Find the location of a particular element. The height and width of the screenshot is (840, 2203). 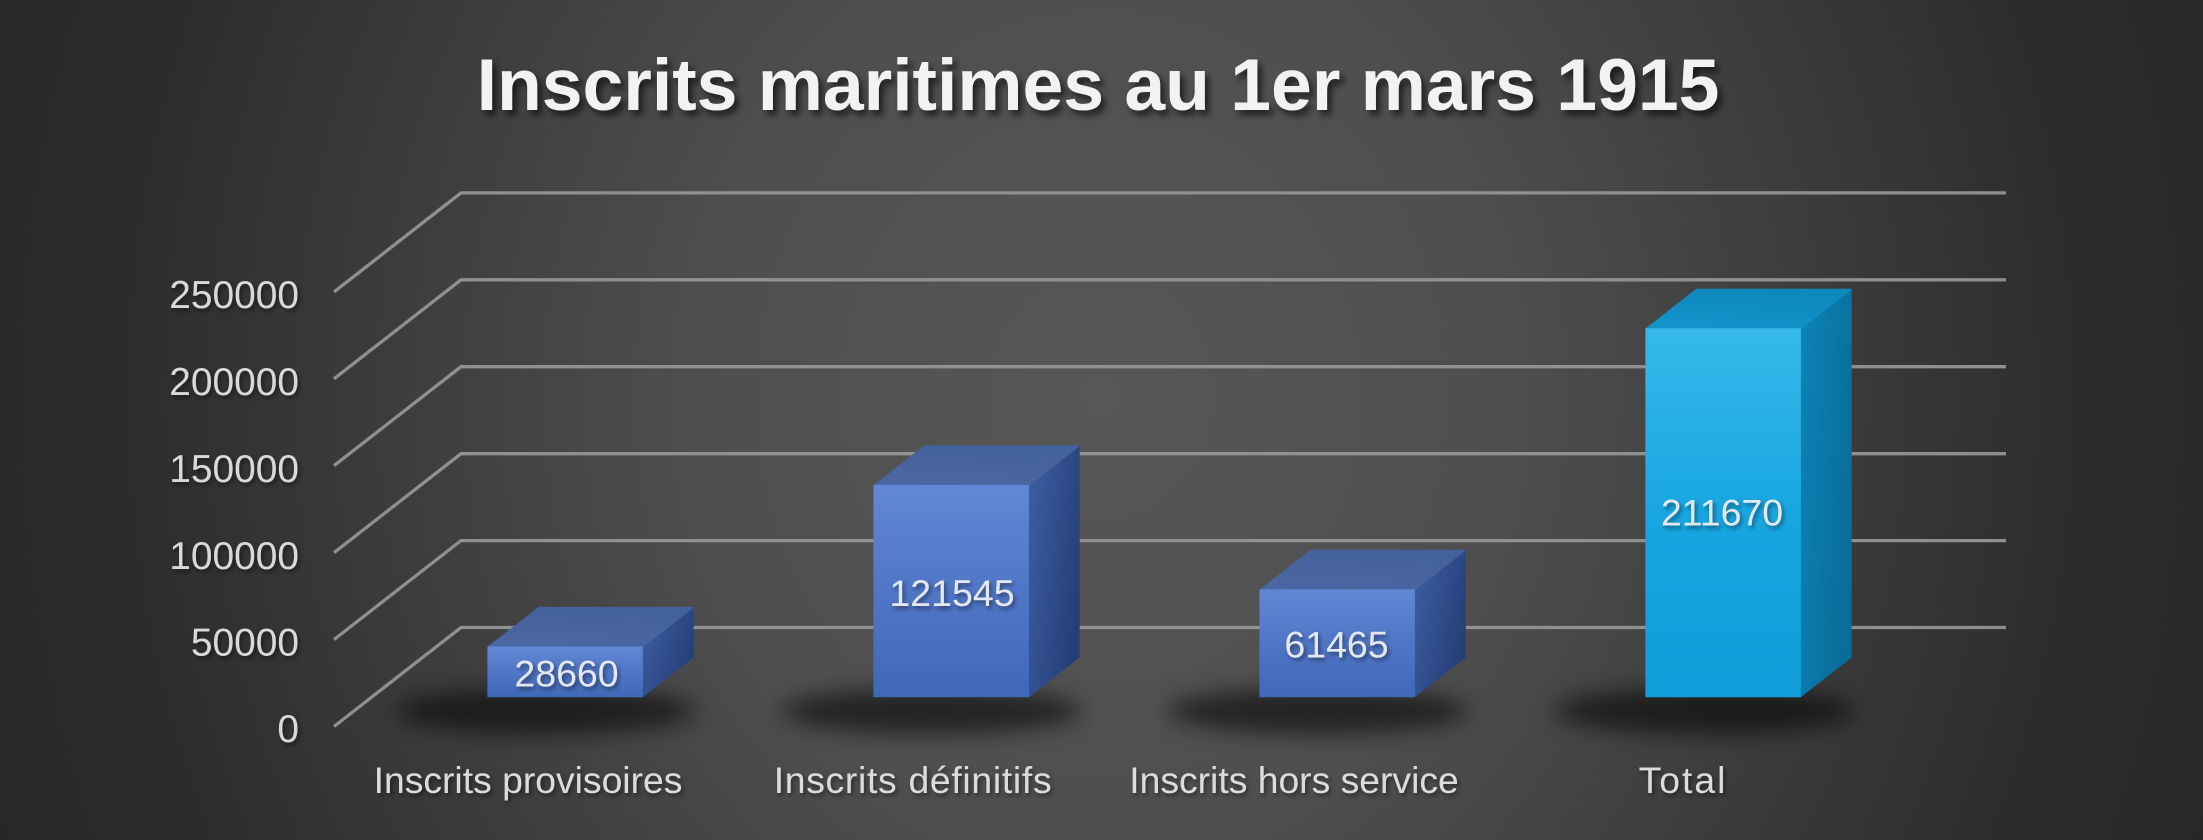

svg-text: 0 is located at coordinates (288, 729).